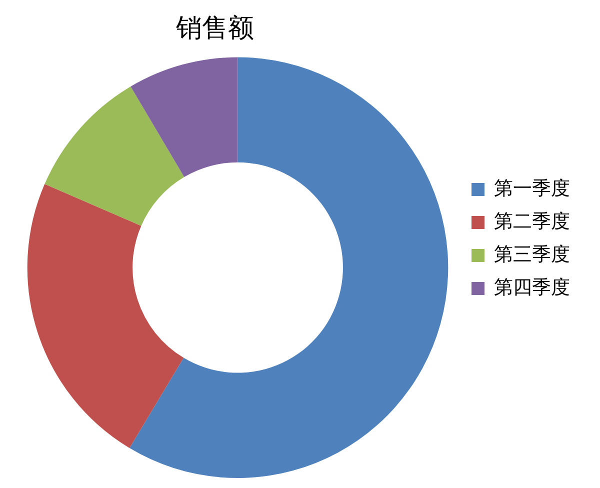 The width and height of the screenshot is (600, 488). Describe the element at coordinates (214, 28) in the screenshot. I see `chart-title: 销售额` at that location.